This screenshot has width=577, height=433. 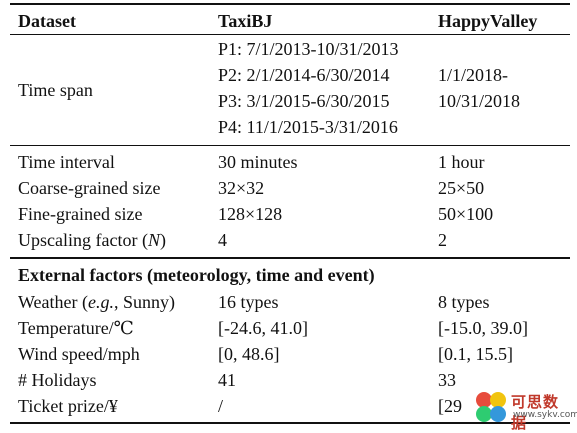 What do you see at coordinates (461, 188) in the screenshot?
I see `coarse-size-happyvalley: 25×50` at bounding box center [461, 188].